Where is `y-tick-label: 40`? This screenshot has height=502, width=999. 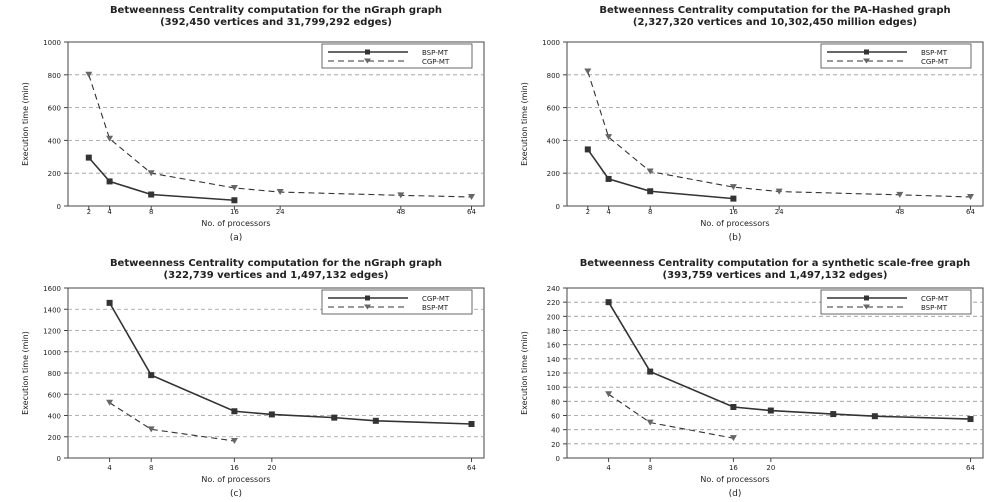 y-tick-label: 40 is located at coordinates (555, 431).